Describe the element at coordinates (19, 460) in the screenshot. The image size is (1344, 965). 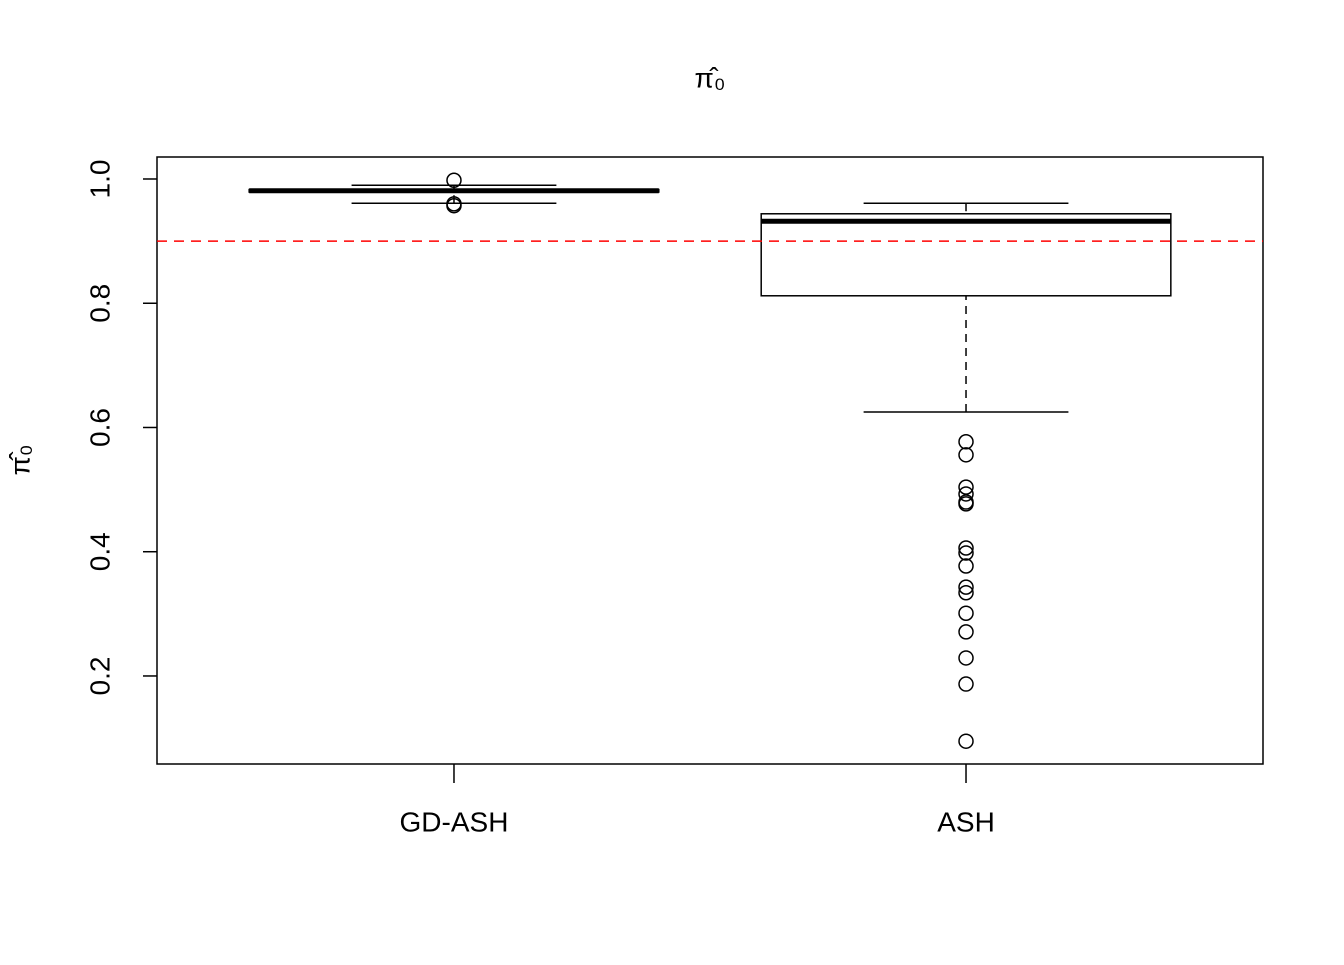
I see `y-axis-label: π̂₀` at that location.